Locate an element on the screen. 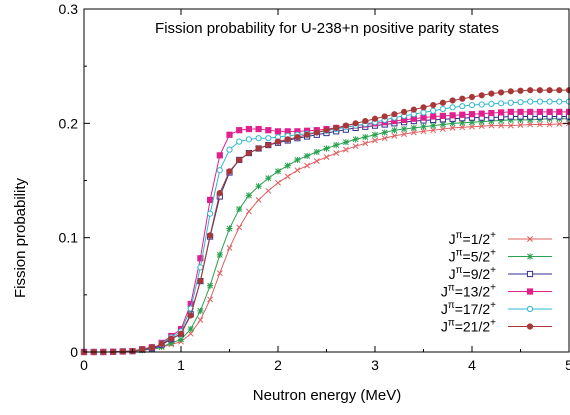 Image resolution: width=570 pixels, height=415 pixels. legend-label: Jπ=17/2+ is located at coordinates (468, 308).